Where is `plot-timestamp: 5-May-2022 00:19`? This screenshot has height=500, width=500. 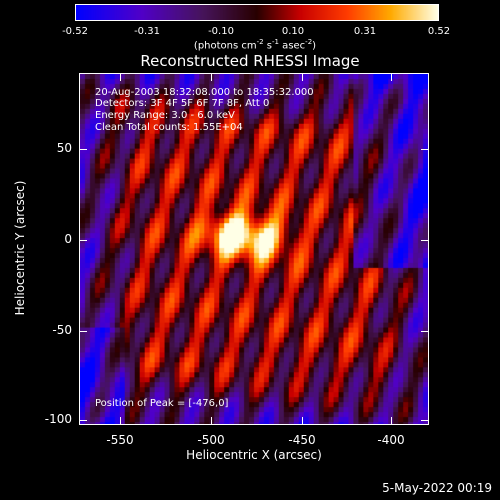 plot-timestamp: 5-May-2022 00:19 is located at coordinates (437, 488).